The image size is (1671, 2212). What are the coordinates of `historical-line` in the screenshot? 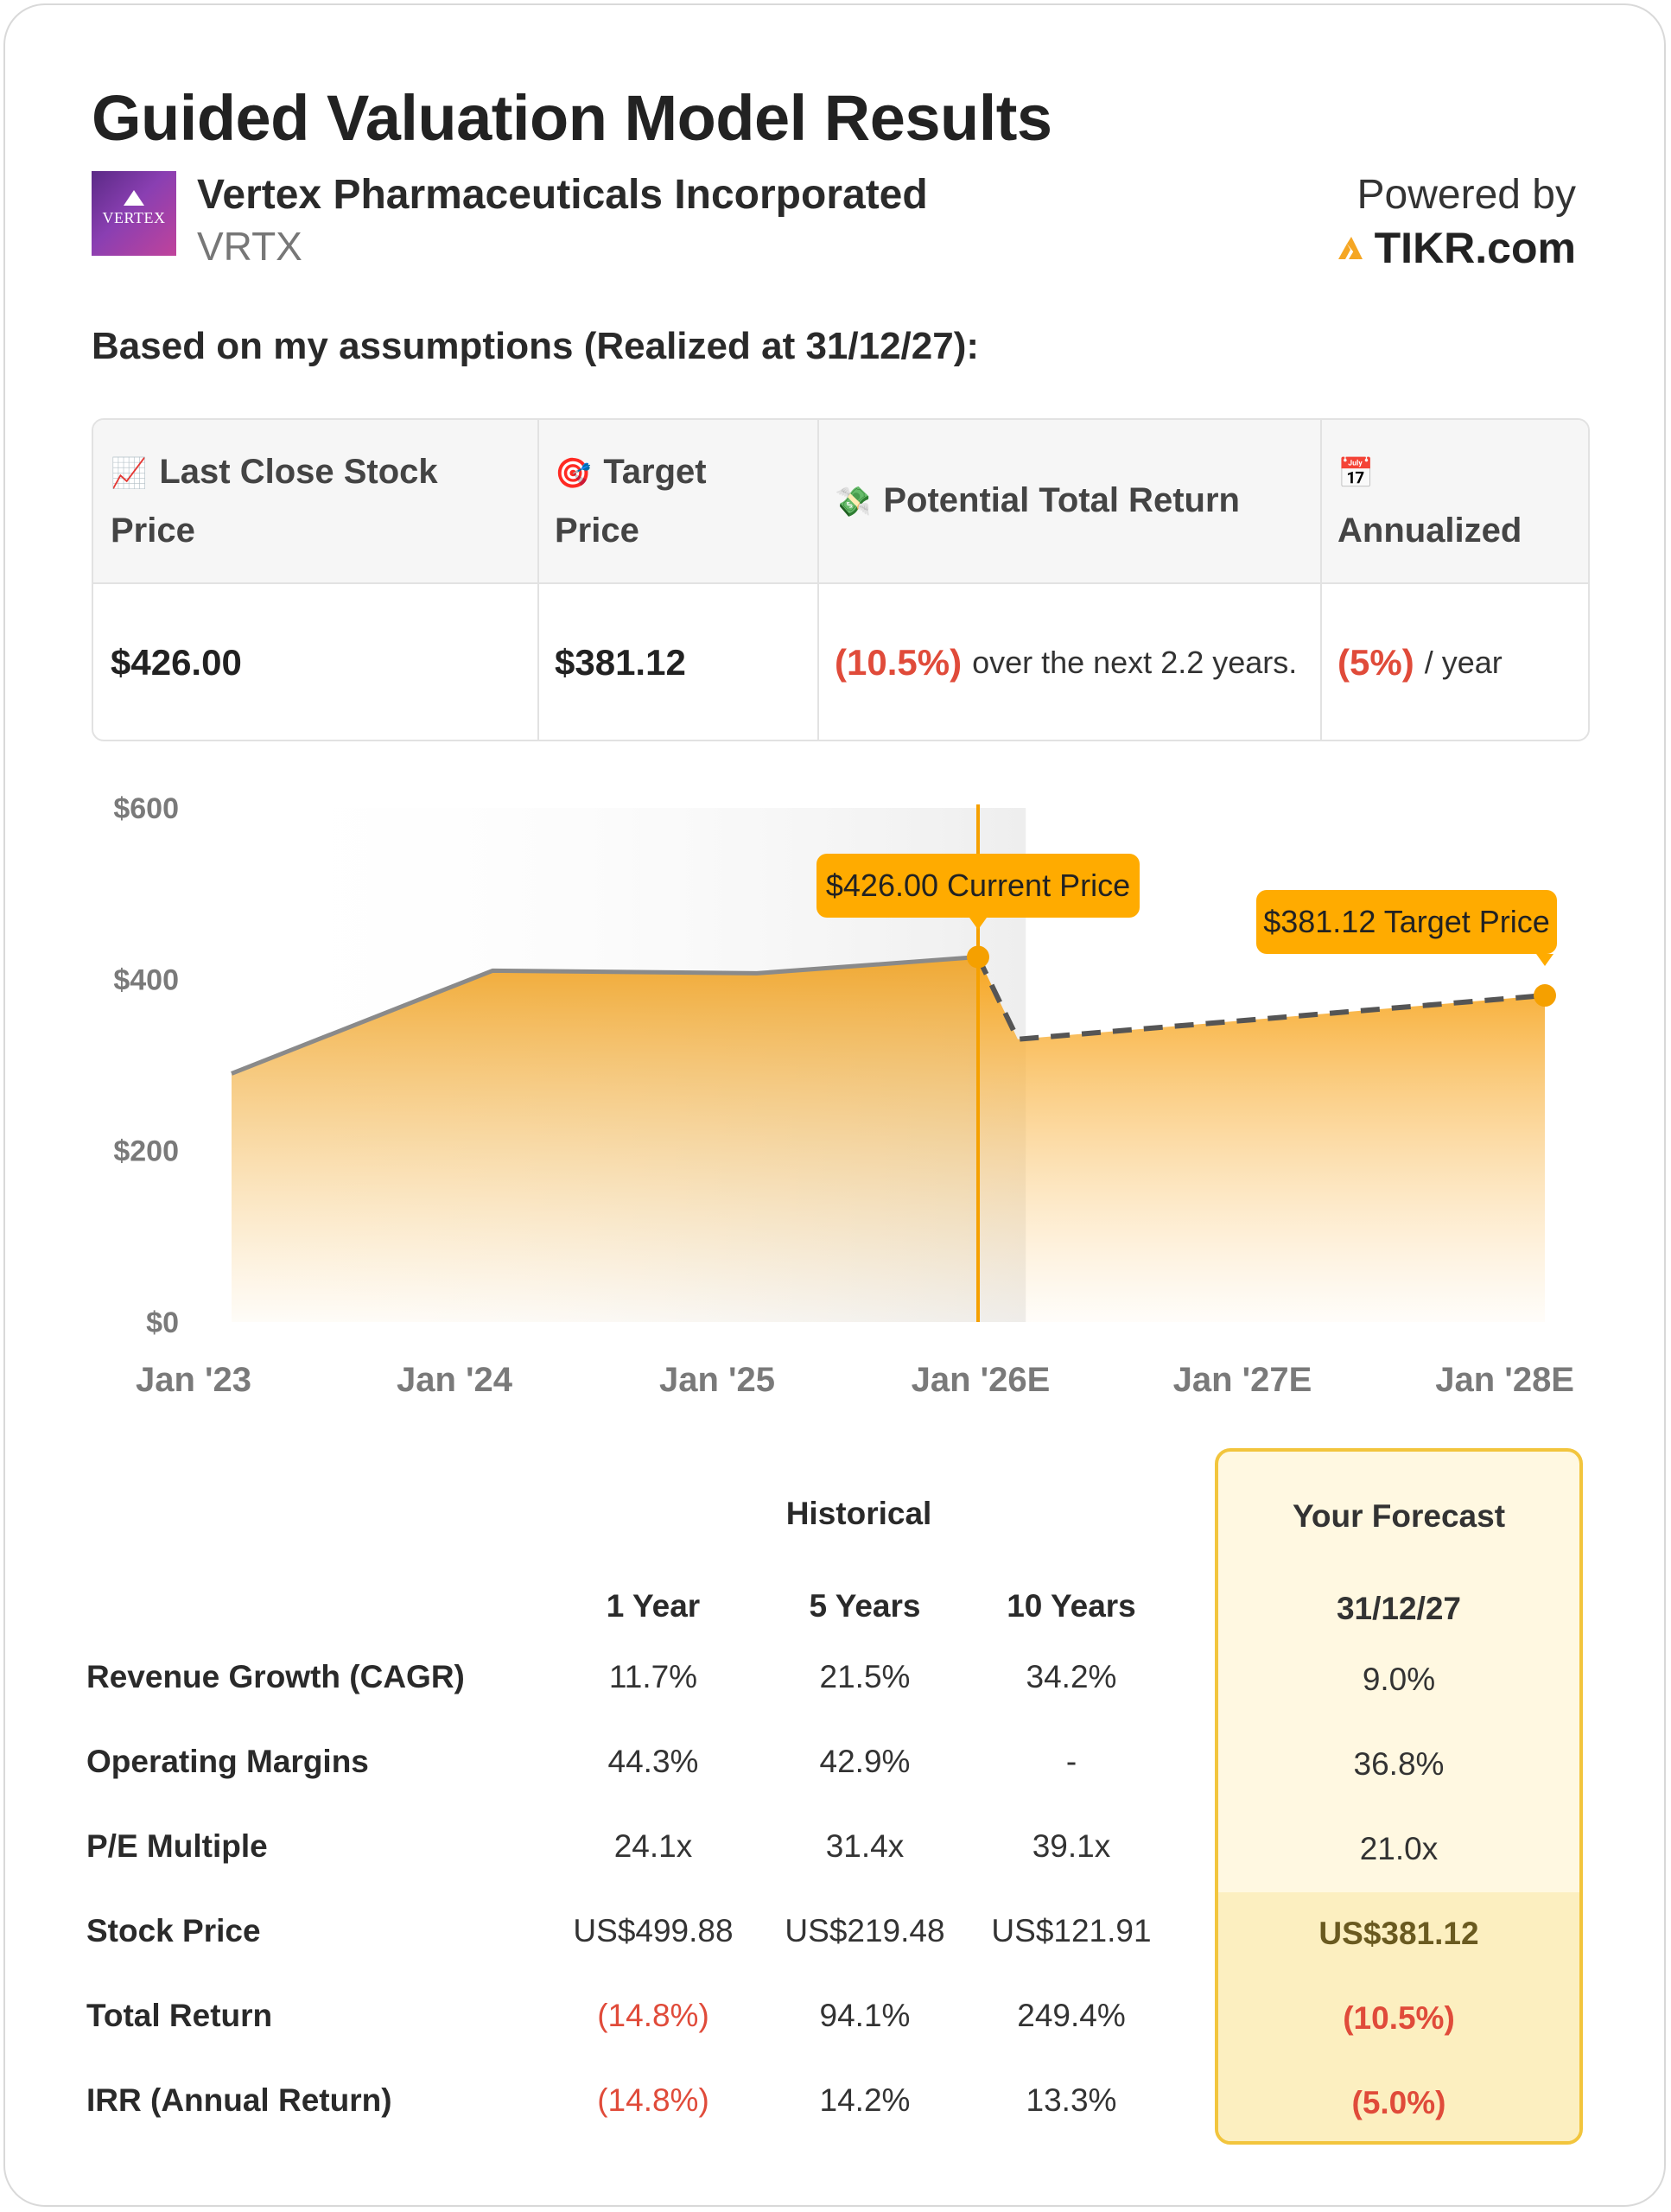 It's located at (605, 1015).